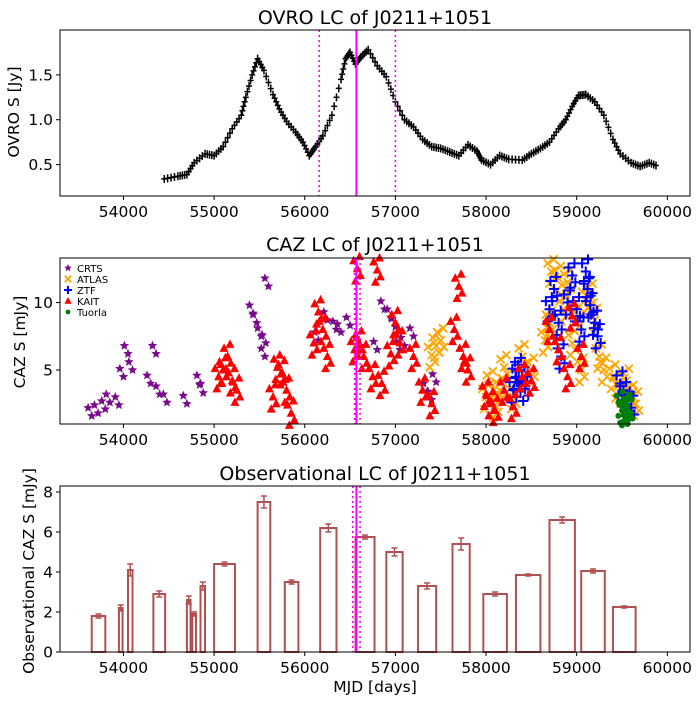 This screenshot has width=699, height=702. What do you see at coordinates (40, 75) in the screenshot?
I see `y-tick-label: 1.5` at bounding box center [40, 75].